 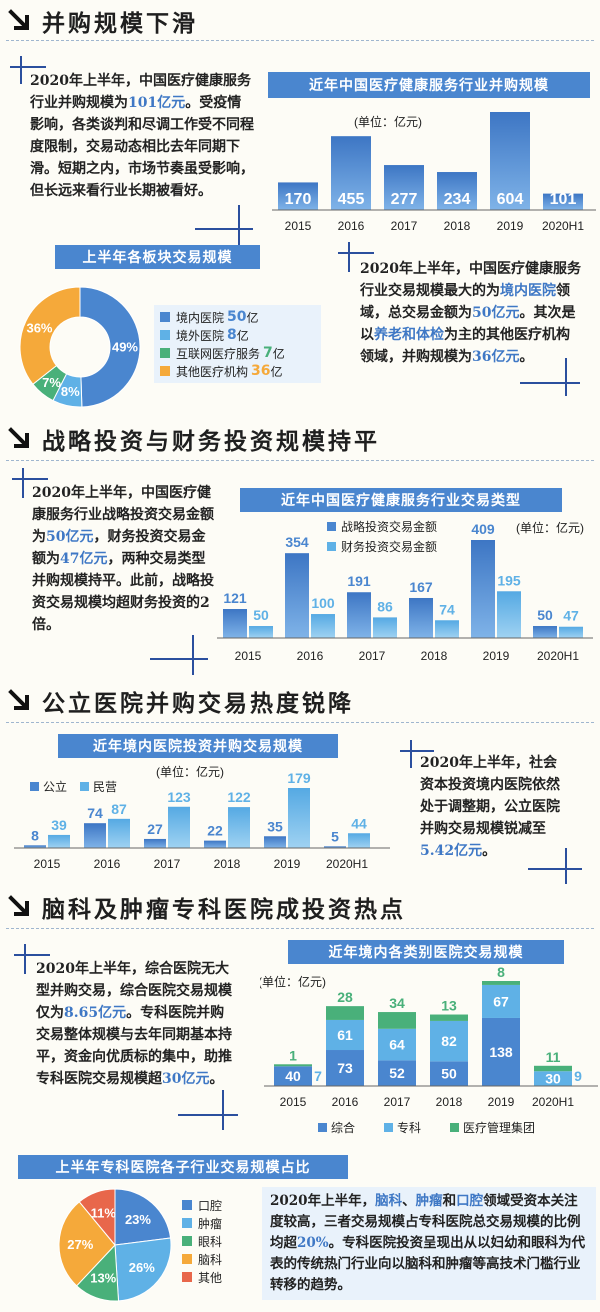 I want to click on section-header-3: 公立医院并购交易热度锐降, so click(x=181, y=701).